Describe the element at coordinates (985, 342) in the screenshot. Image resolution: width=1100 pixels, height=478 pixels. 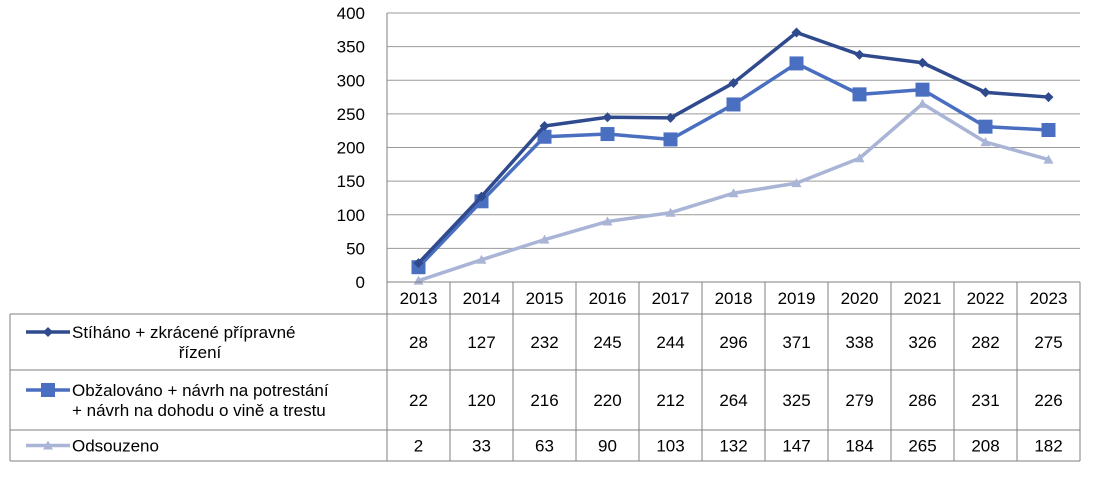
I see `data-label: 282` at that location.